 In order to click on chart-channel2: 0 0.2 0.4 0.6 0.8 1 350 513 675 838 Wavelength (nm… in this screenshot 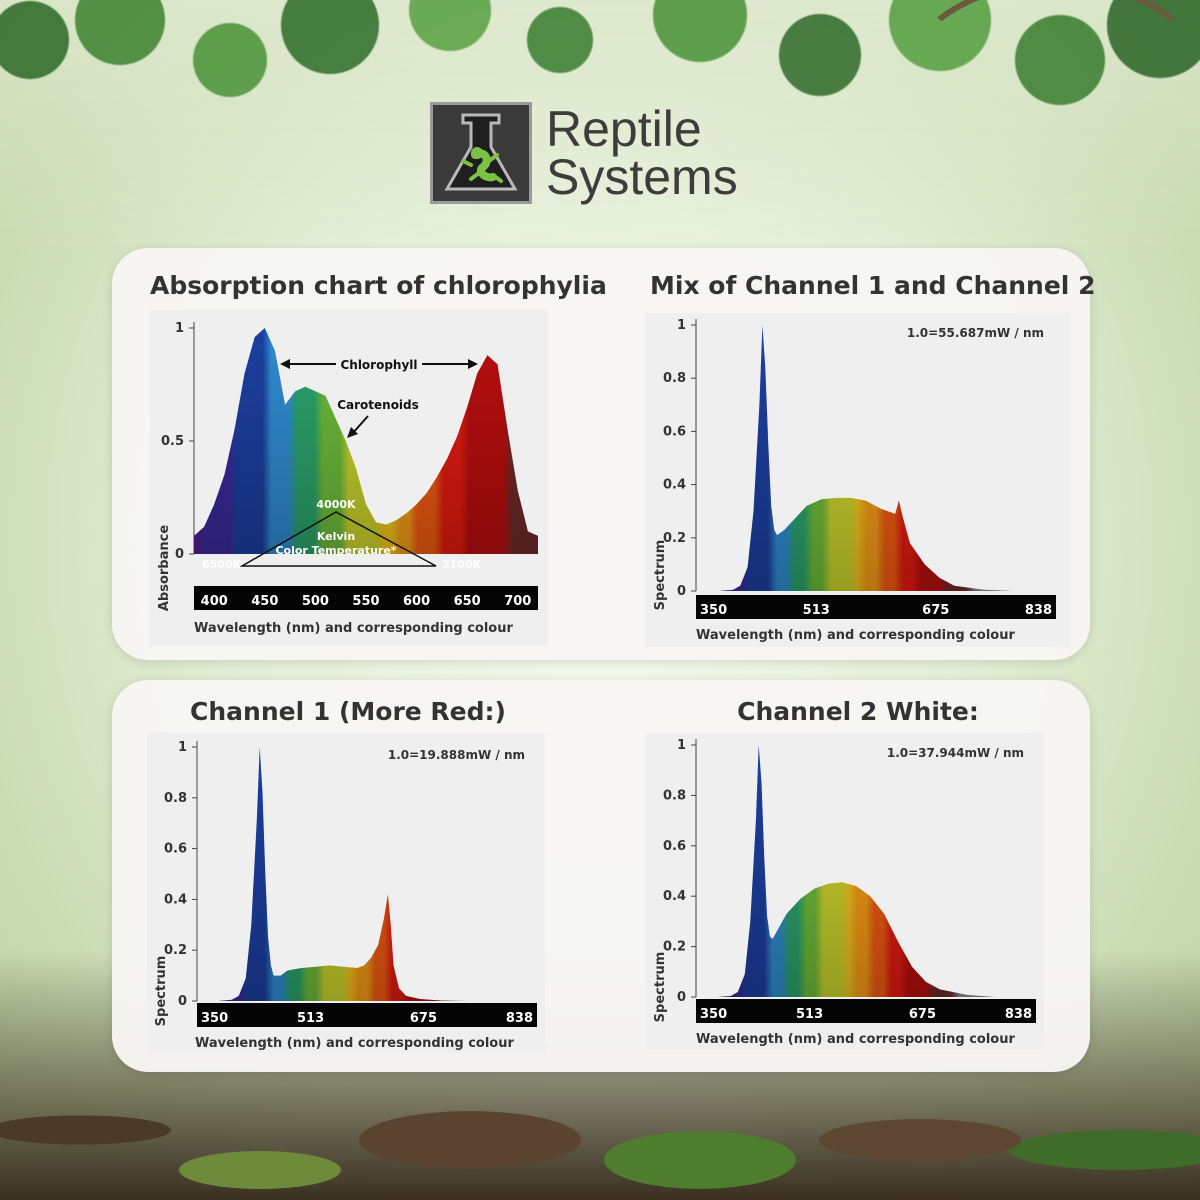, I will do `click(845, 891)`.